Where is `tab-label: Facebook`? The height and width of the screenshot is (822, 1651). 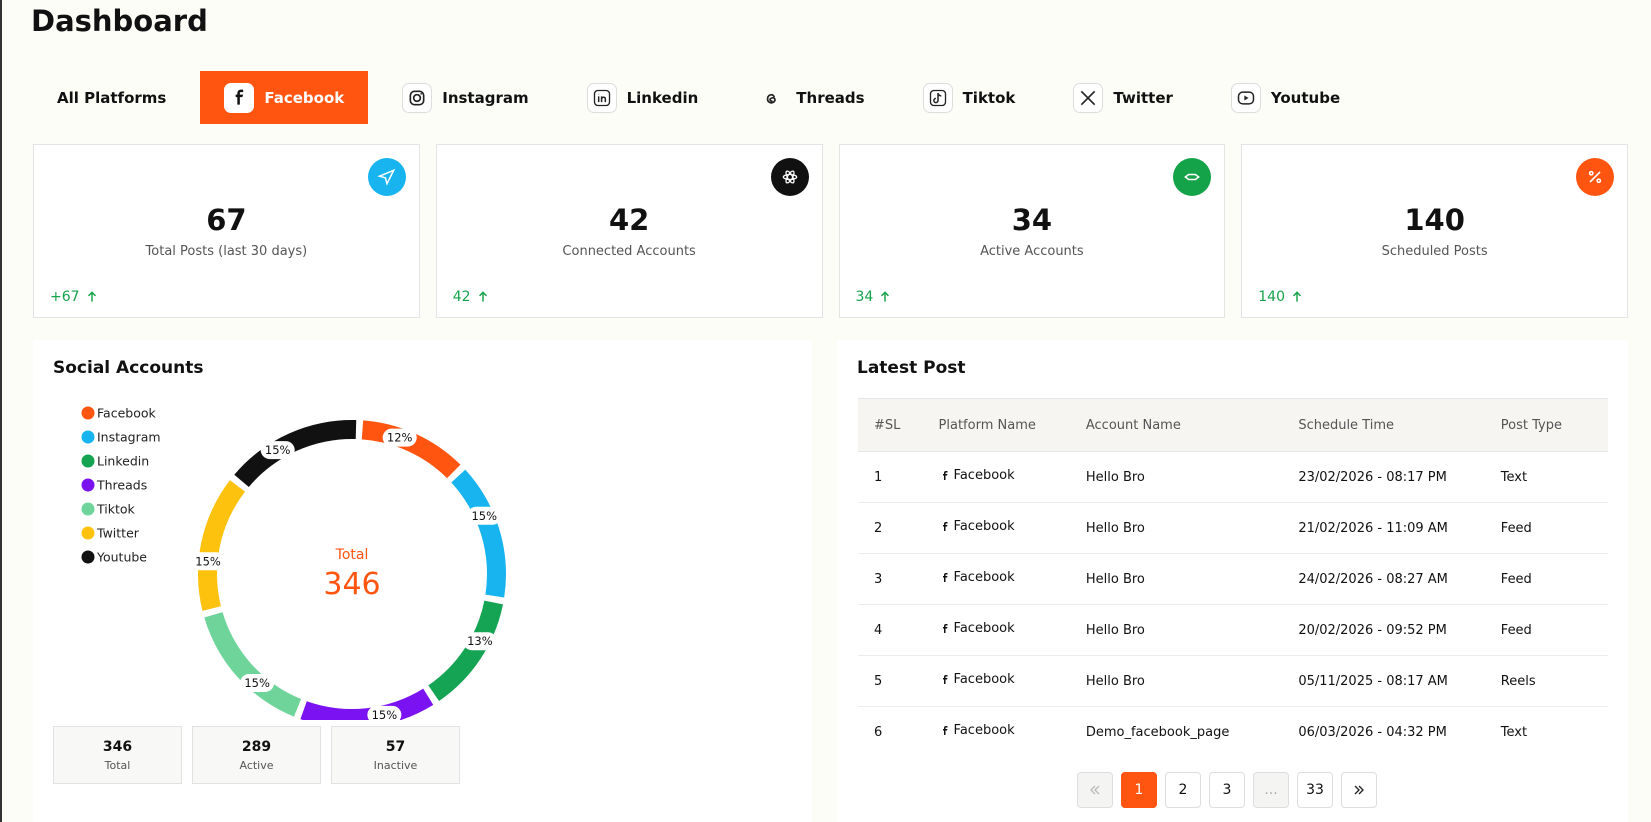 tab-label: Facebook is located at coordinates (304, 97).